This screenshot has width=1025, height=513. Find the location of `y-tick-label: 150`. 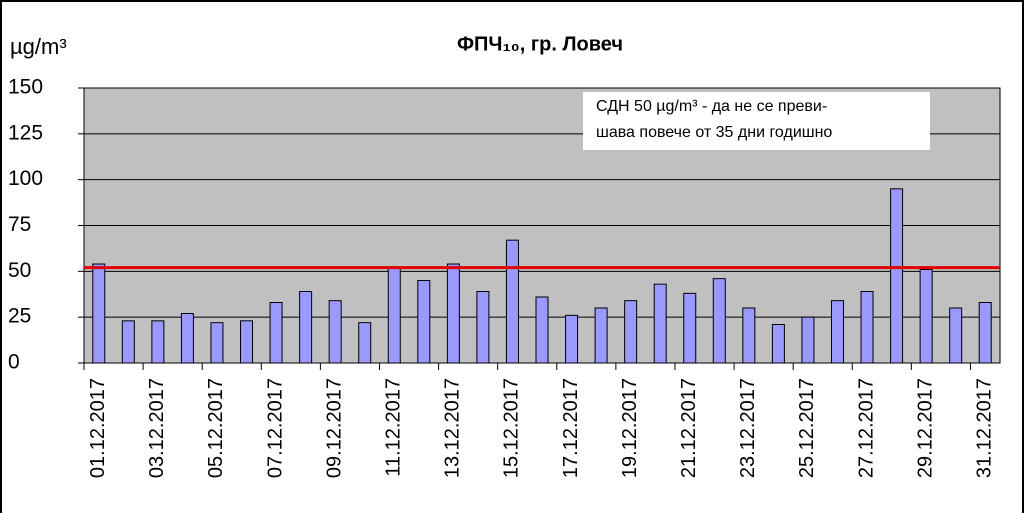

y-tick-label: 150 is located at coordinates (25, 87).